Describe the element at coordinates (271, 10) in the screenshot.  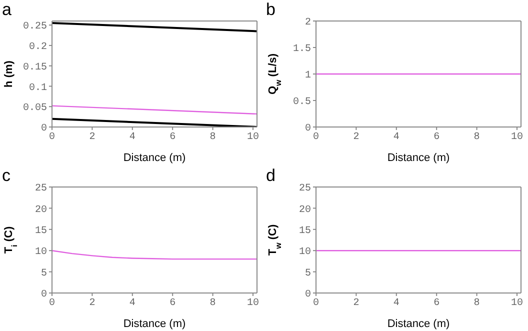
I see `chart-title: b` at that location.